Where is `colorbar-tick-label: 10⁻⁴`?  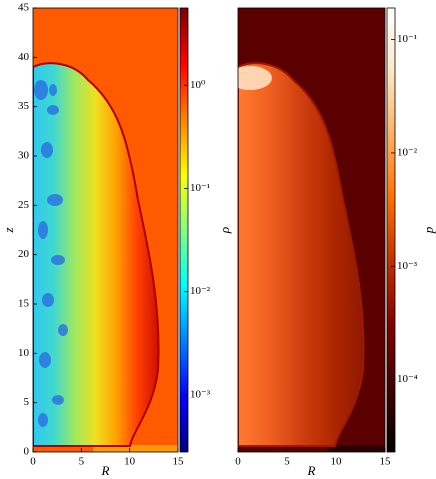
colorbar-tick-label: 10⁻⁴ is located at coordinates (407, 379).